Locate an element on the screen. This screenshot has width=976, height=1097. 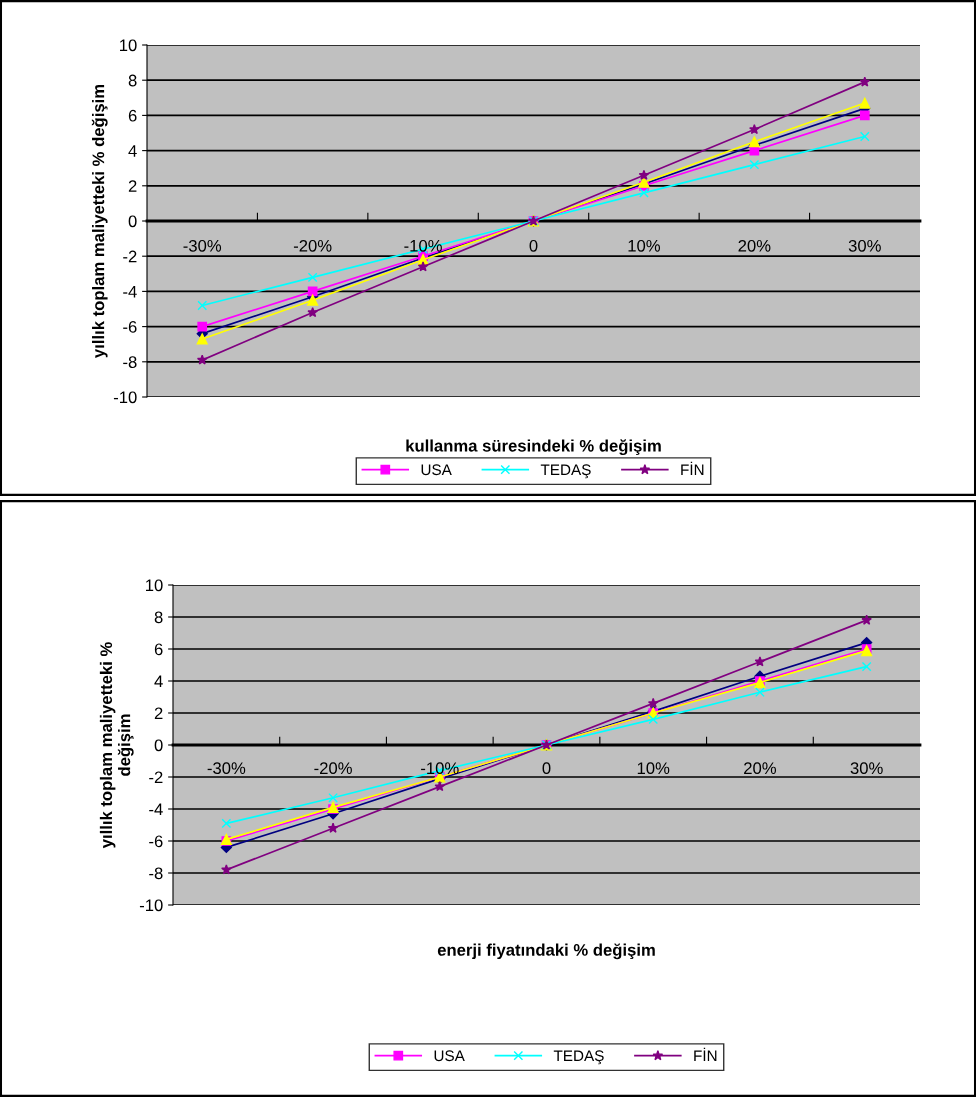
x-axis-title: kullanma süresindeki % değişim is located at coordinates (533, 447).